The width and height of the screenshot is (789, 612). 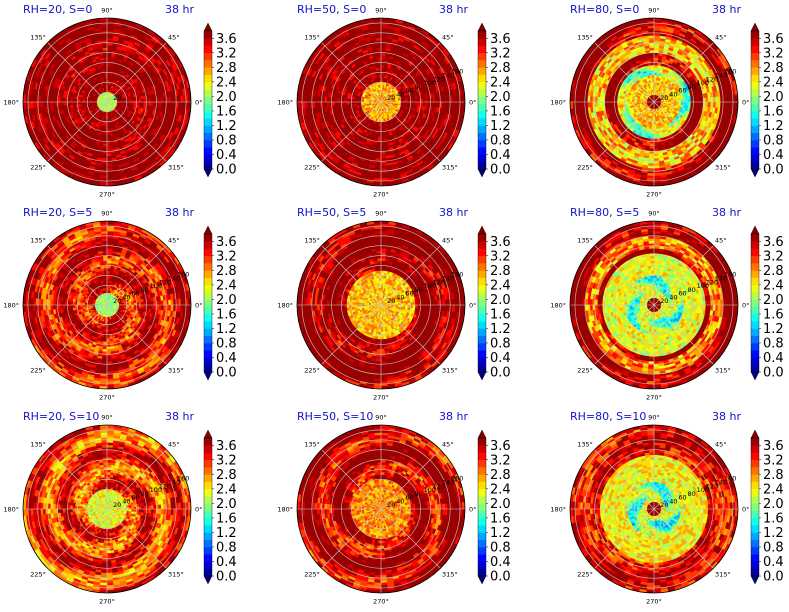 What do you see at coordinates (226, 68) in the screenshot?
I see `colorbar-tick-label: 2.8` at bounding box center [226, 68].